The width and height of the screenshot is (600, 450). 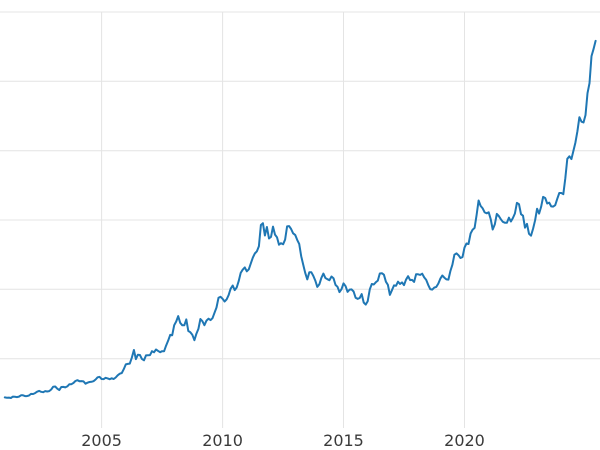 I want to click on x-tick-label: 2010, so click(x=222, y=440).